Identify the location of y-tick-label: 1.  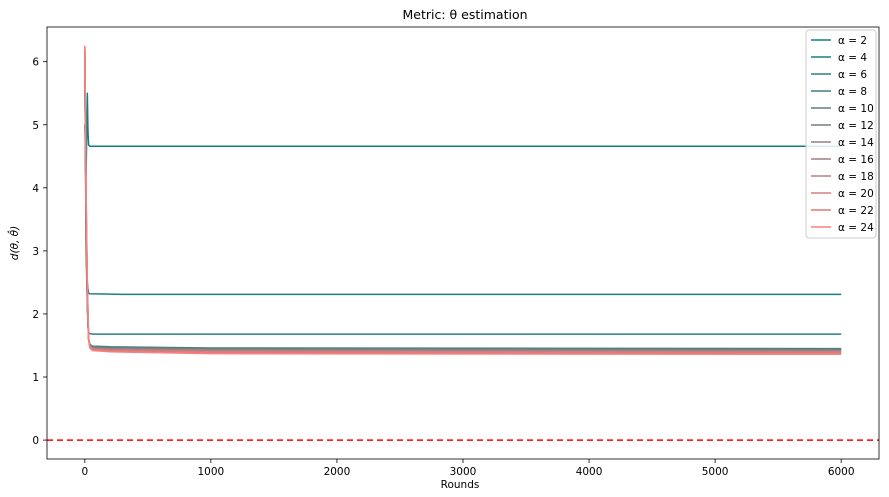
(35, 378).